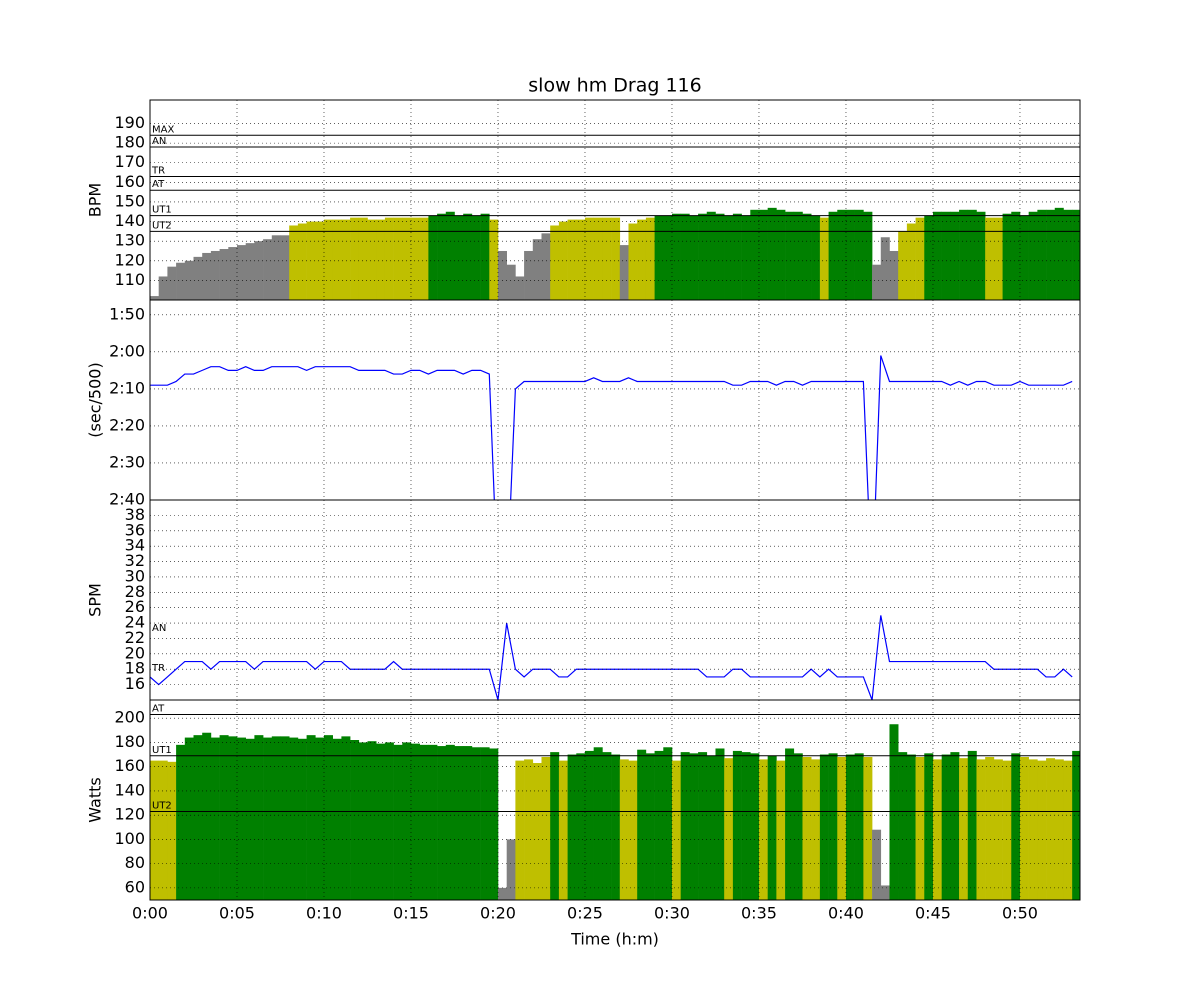  I want to click on chart-title: slow hm Drag 116, so click(614, 86).